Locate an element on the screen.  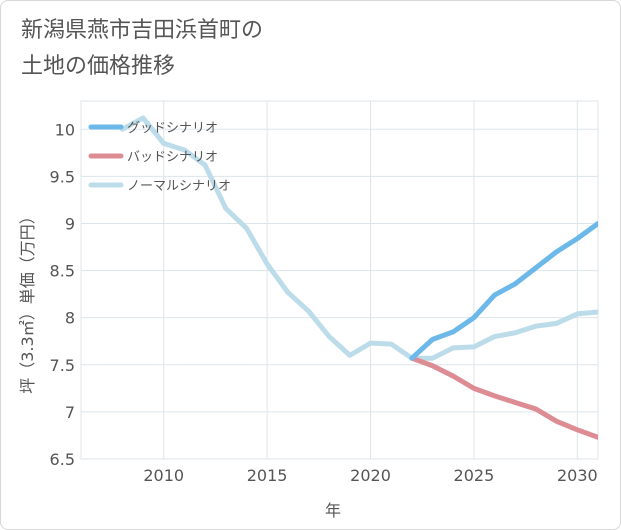
y-tick-label: 9 is located at coordinates (70, 223).